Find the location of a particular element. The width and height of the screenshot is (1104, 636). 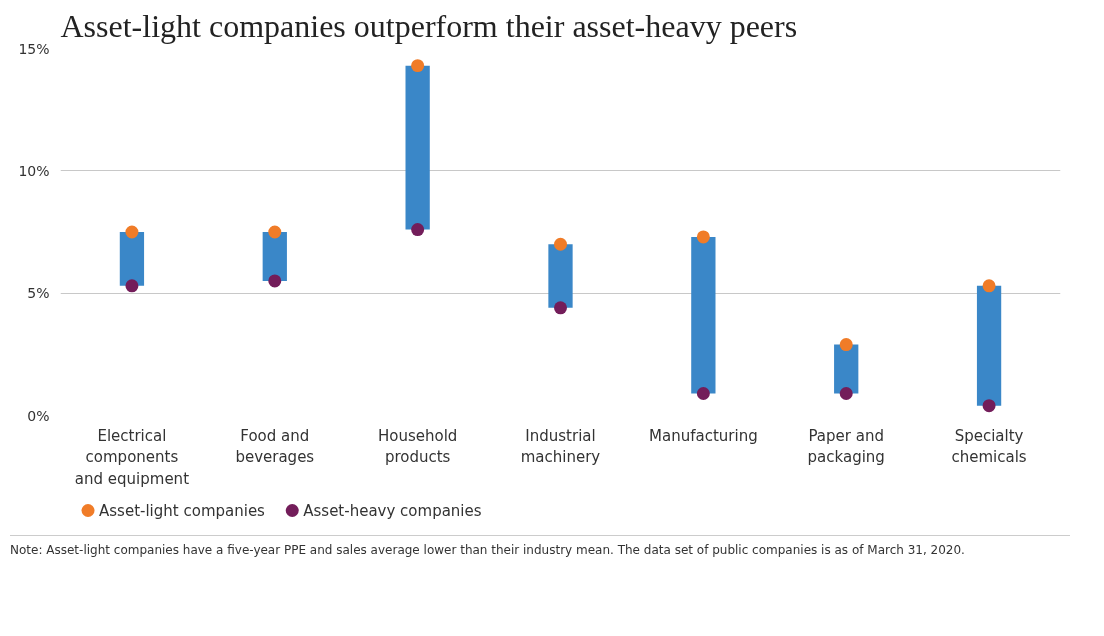

x-tick-label: Specialty chemicals is located at coordinates (989, 446).